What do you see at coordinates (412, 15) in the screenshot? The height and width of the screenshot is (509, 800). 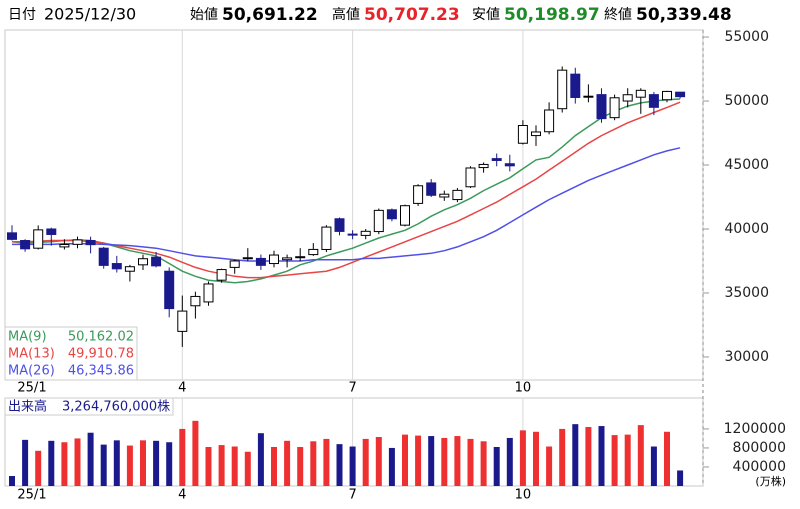 I see `field-value: 50,707.23` at bounding box center [412, 15].